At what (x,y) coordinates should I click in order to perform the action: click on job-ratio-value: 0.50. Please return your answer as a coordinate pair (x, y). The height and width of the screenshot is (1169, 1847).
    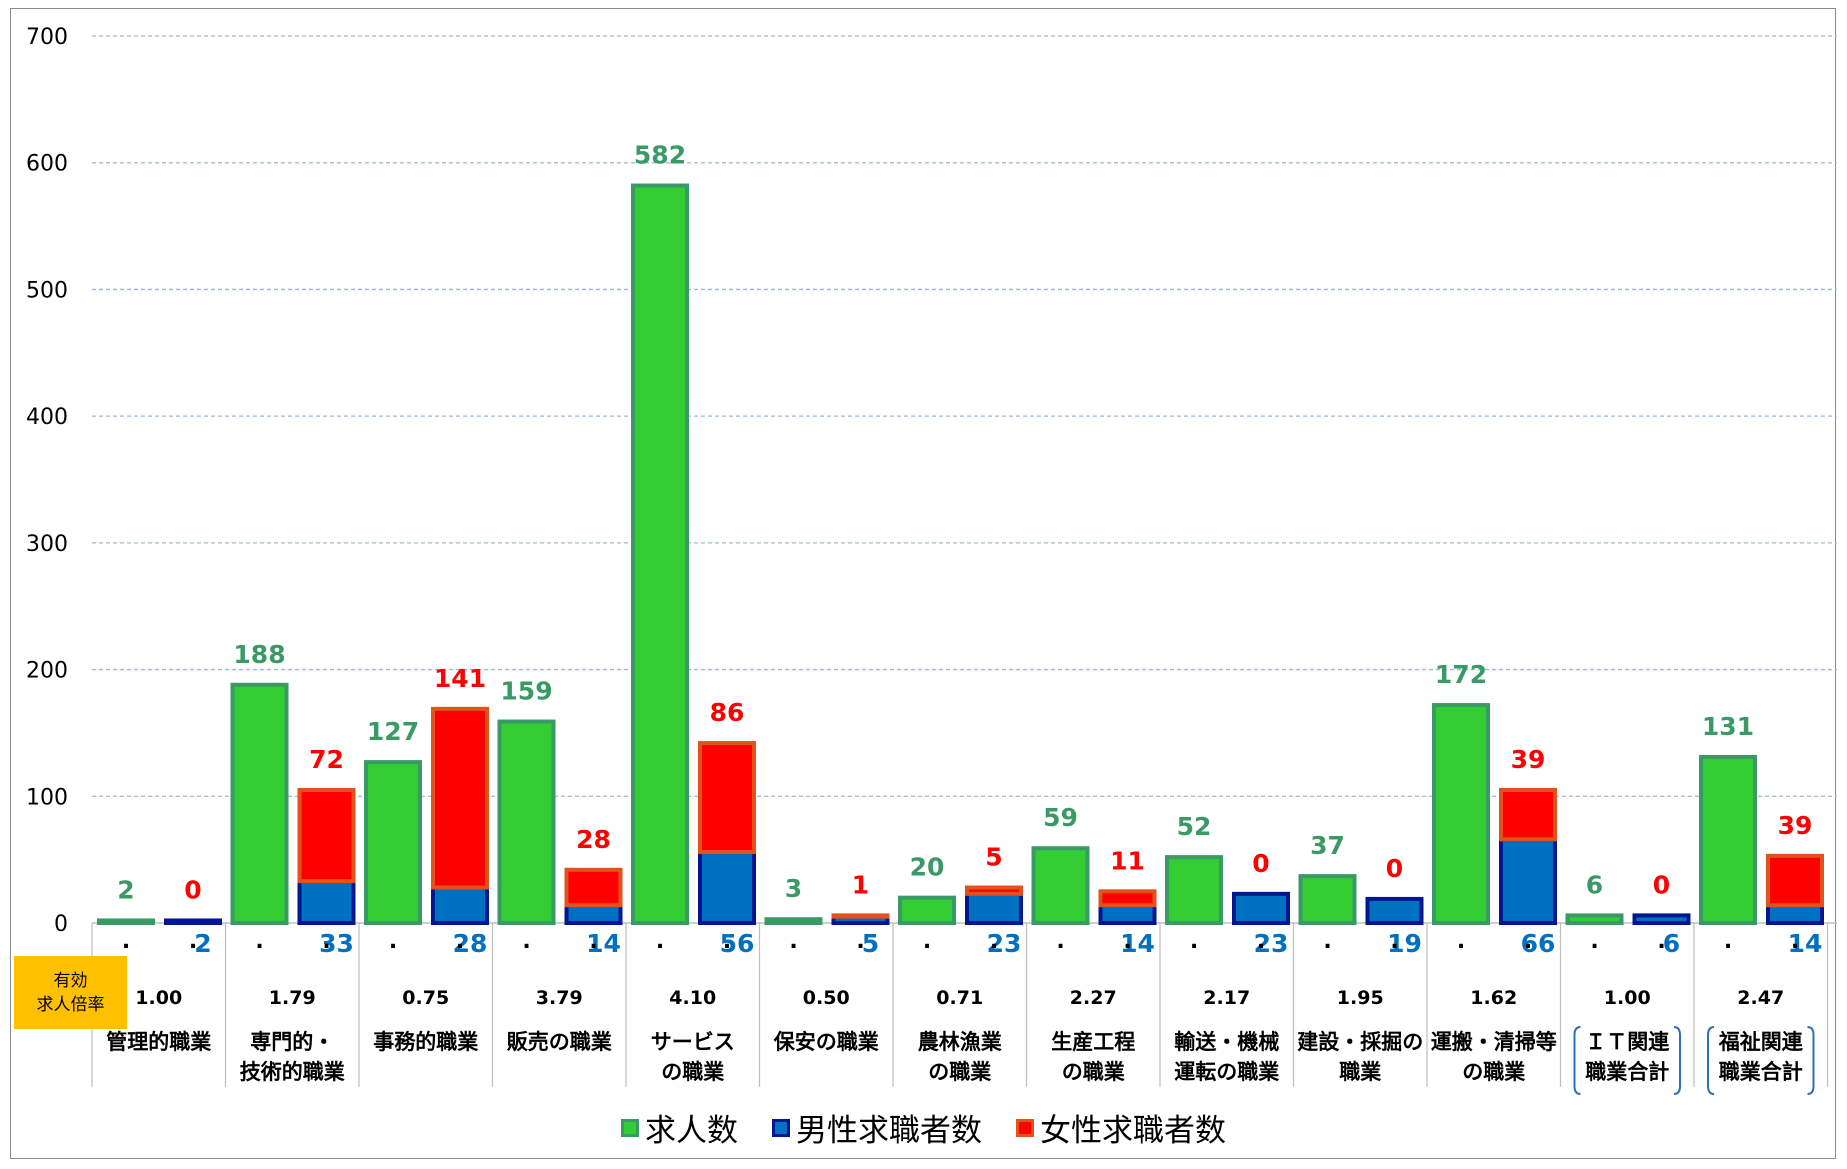
    Looking at the image, I should click on (826, 998).